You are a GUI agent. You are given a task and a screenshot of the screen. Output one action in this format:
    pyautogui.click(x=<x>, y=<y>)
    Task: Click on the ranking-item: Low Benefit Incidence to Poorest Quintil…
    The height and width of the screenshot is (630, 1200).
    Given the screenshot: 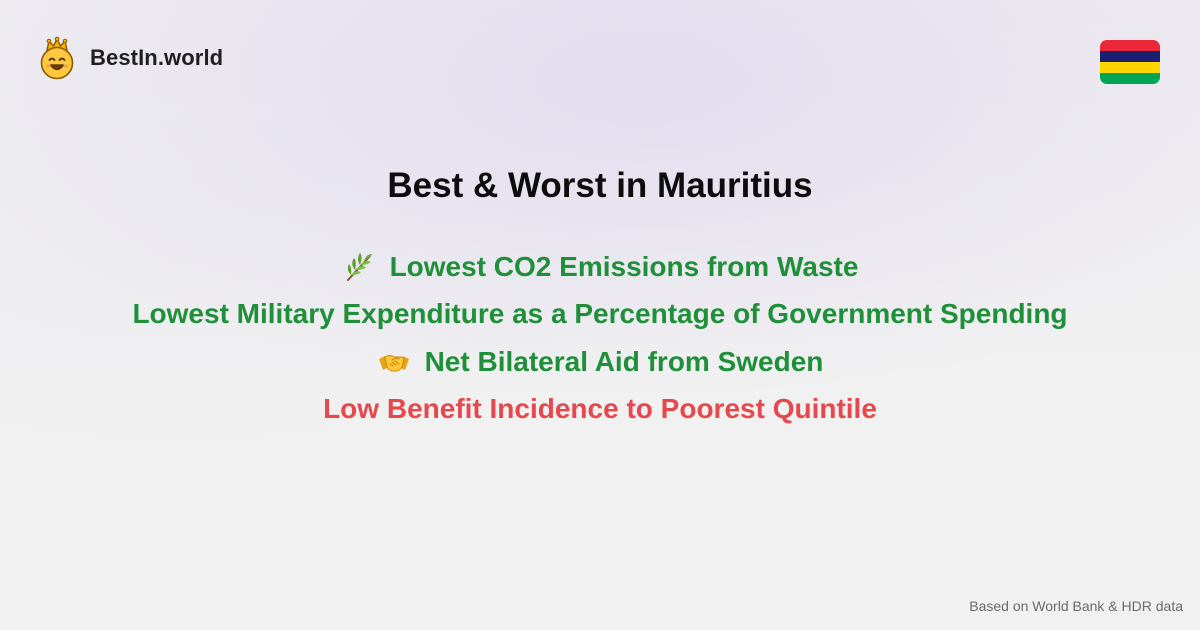 What is the action you would take?
    pyautogui.click(x=600, y=410)
    